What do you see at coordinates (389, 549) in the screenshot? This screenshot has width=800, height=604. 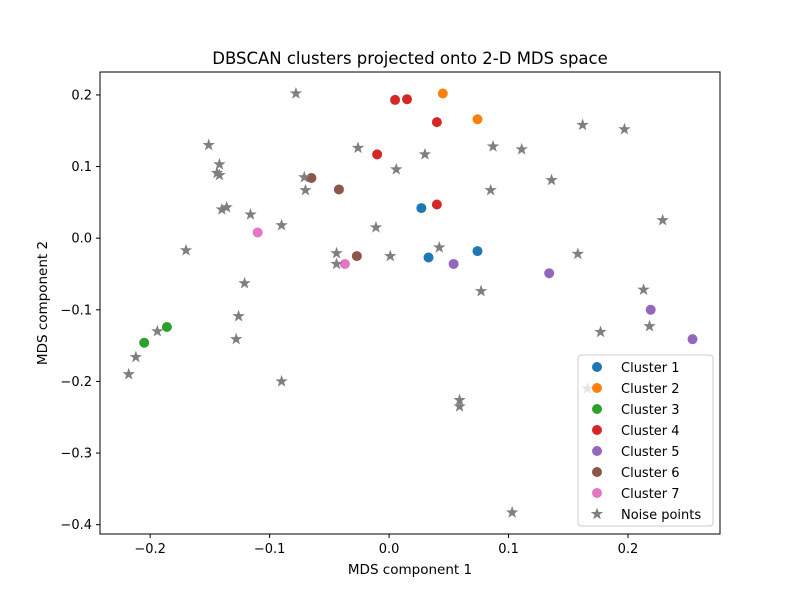 I see `x-tick-label: 0.0` at bounding box center [389, 549].